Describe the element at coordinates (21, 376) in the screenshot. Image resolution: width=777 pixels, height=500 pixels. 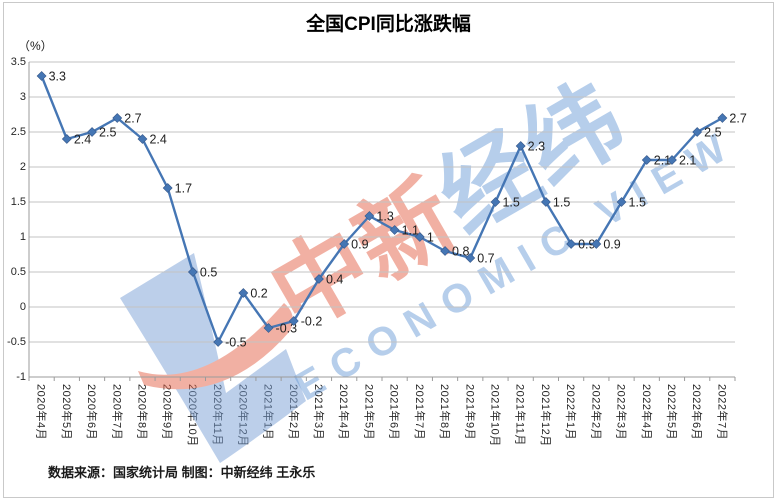
I see `y-axis-tick-label: -1` at that location.